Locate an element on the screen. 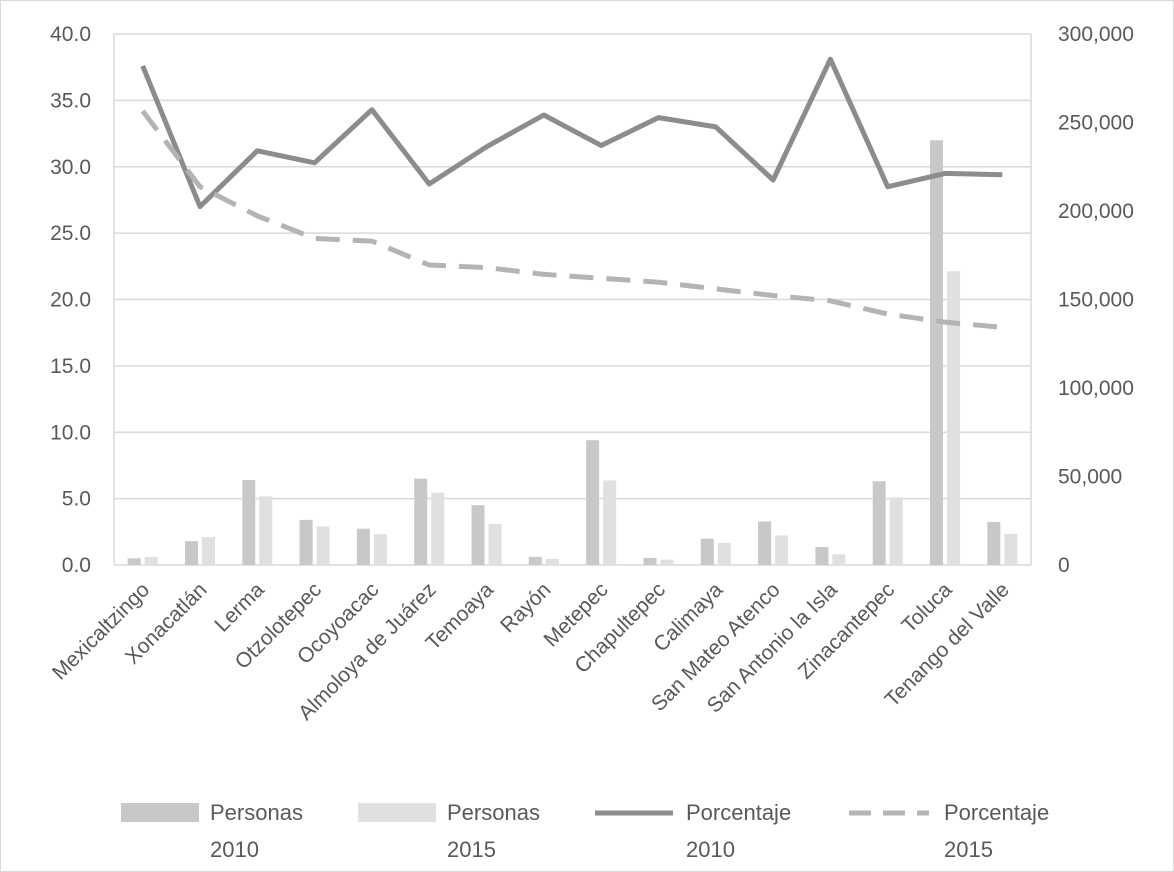 This screenshot has height=872, width=1174. right-axis-tick-label: 250,000 is located at coordinates (1096, 123).